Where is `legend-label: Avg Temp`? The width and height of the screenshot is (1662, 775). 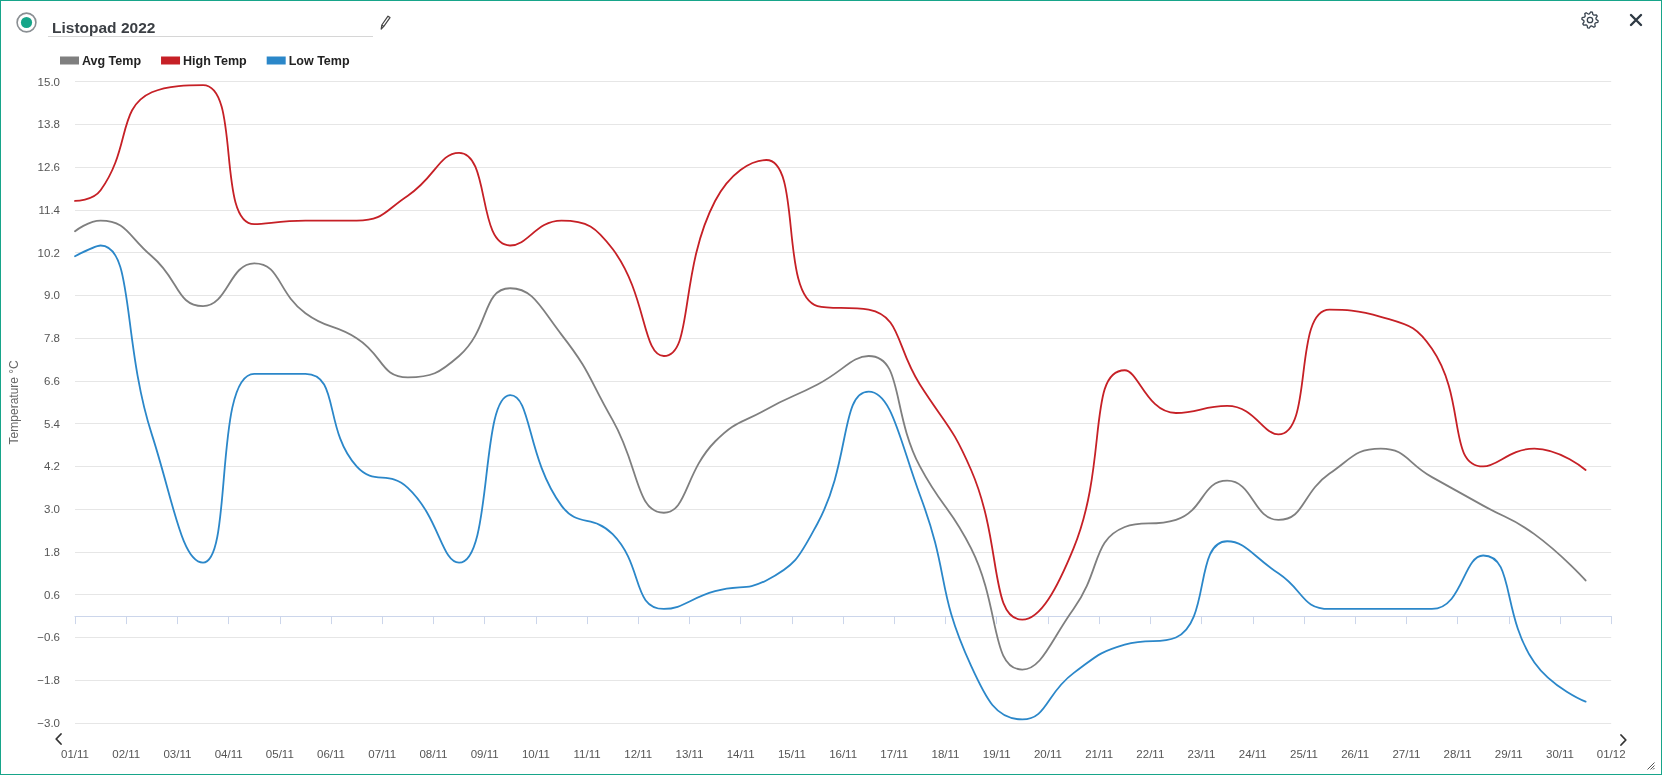
legend-label: Avg Temp is located at coordinates (112, 60).